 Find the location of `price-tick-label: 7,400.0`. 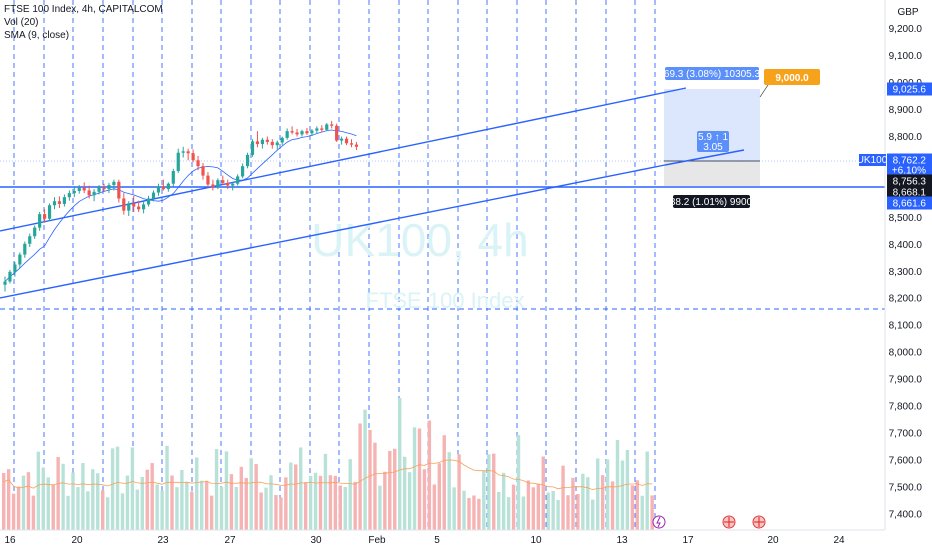

price-tick-label: 7,400.0 is located at coordinates (906, 514).